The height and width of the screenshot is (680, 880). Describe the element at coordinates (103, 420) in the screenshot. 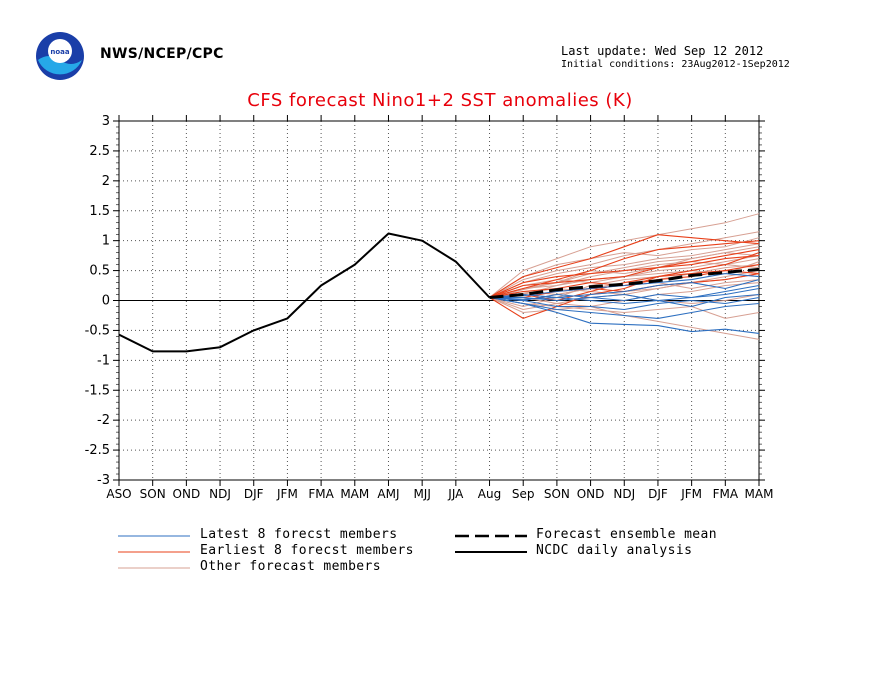

I see `y-tick-label: -2` at that location.